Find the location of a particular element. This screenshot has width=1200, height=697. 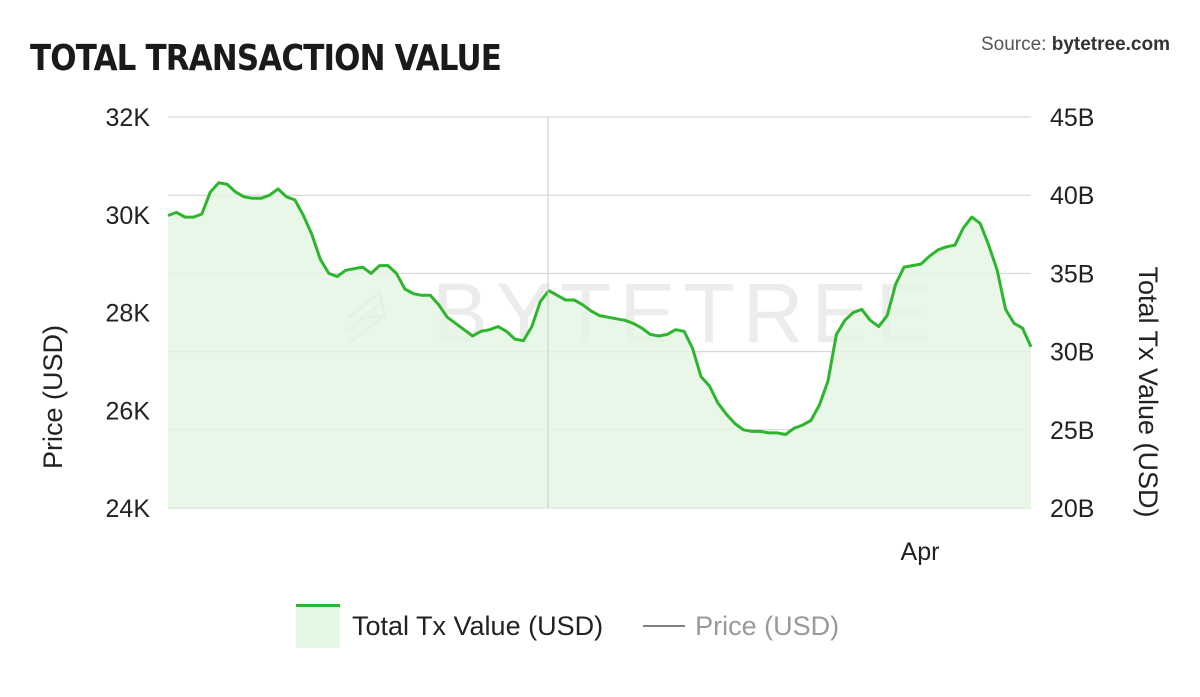

right-tick-label: 20B is located at coordinates (1072, 509).